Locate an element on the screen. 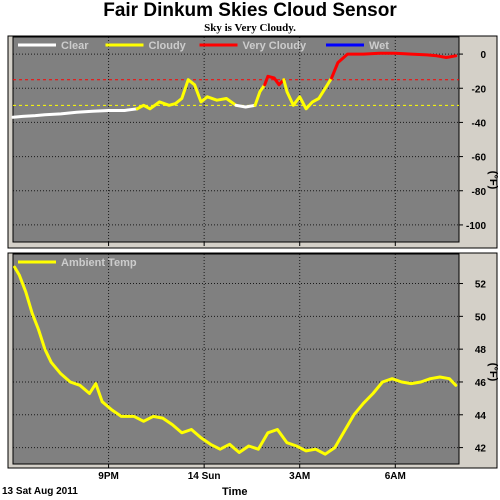 The height and width of the screenshot is (500, 500). x-axis-title: Time is located at coordinates (235, 492).